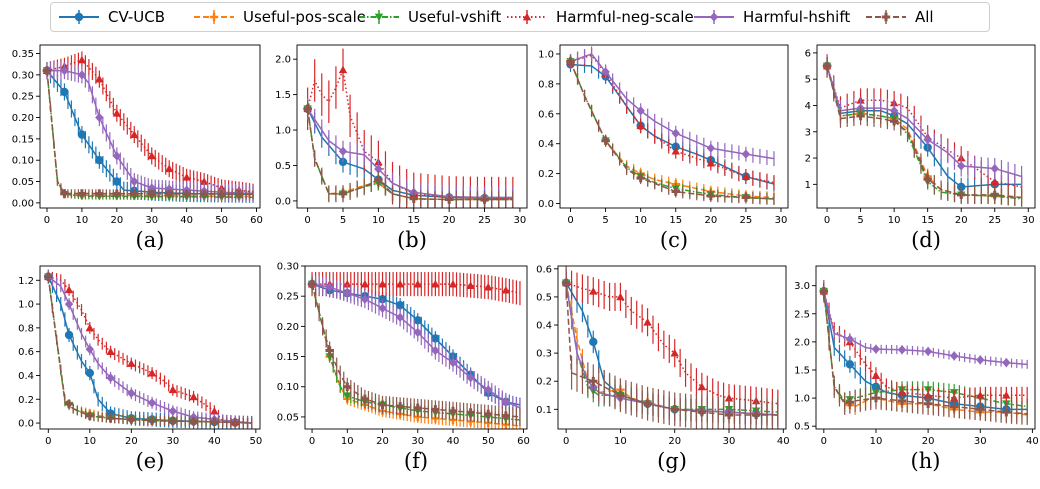  What do you see at coordinates (802, 314) in the screenshot?
I see `y-tick-label: 2.5` at bounding box center [802, 314].